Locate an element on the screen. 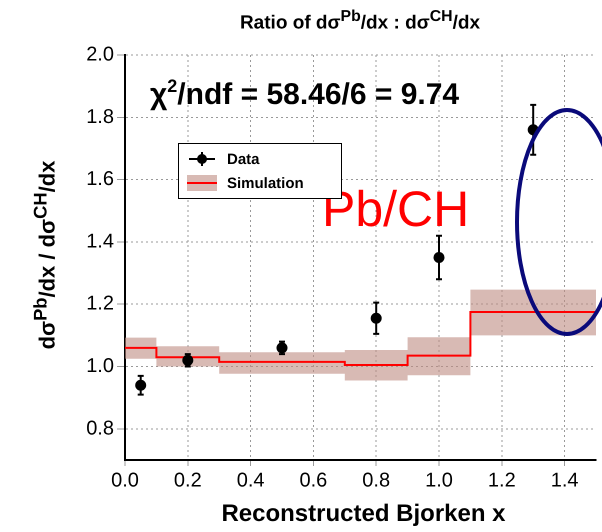 Image resolution: width=602 pixels, height=532 pixels. y-tick-label: 1.2 is located at coordinates (100, 303).